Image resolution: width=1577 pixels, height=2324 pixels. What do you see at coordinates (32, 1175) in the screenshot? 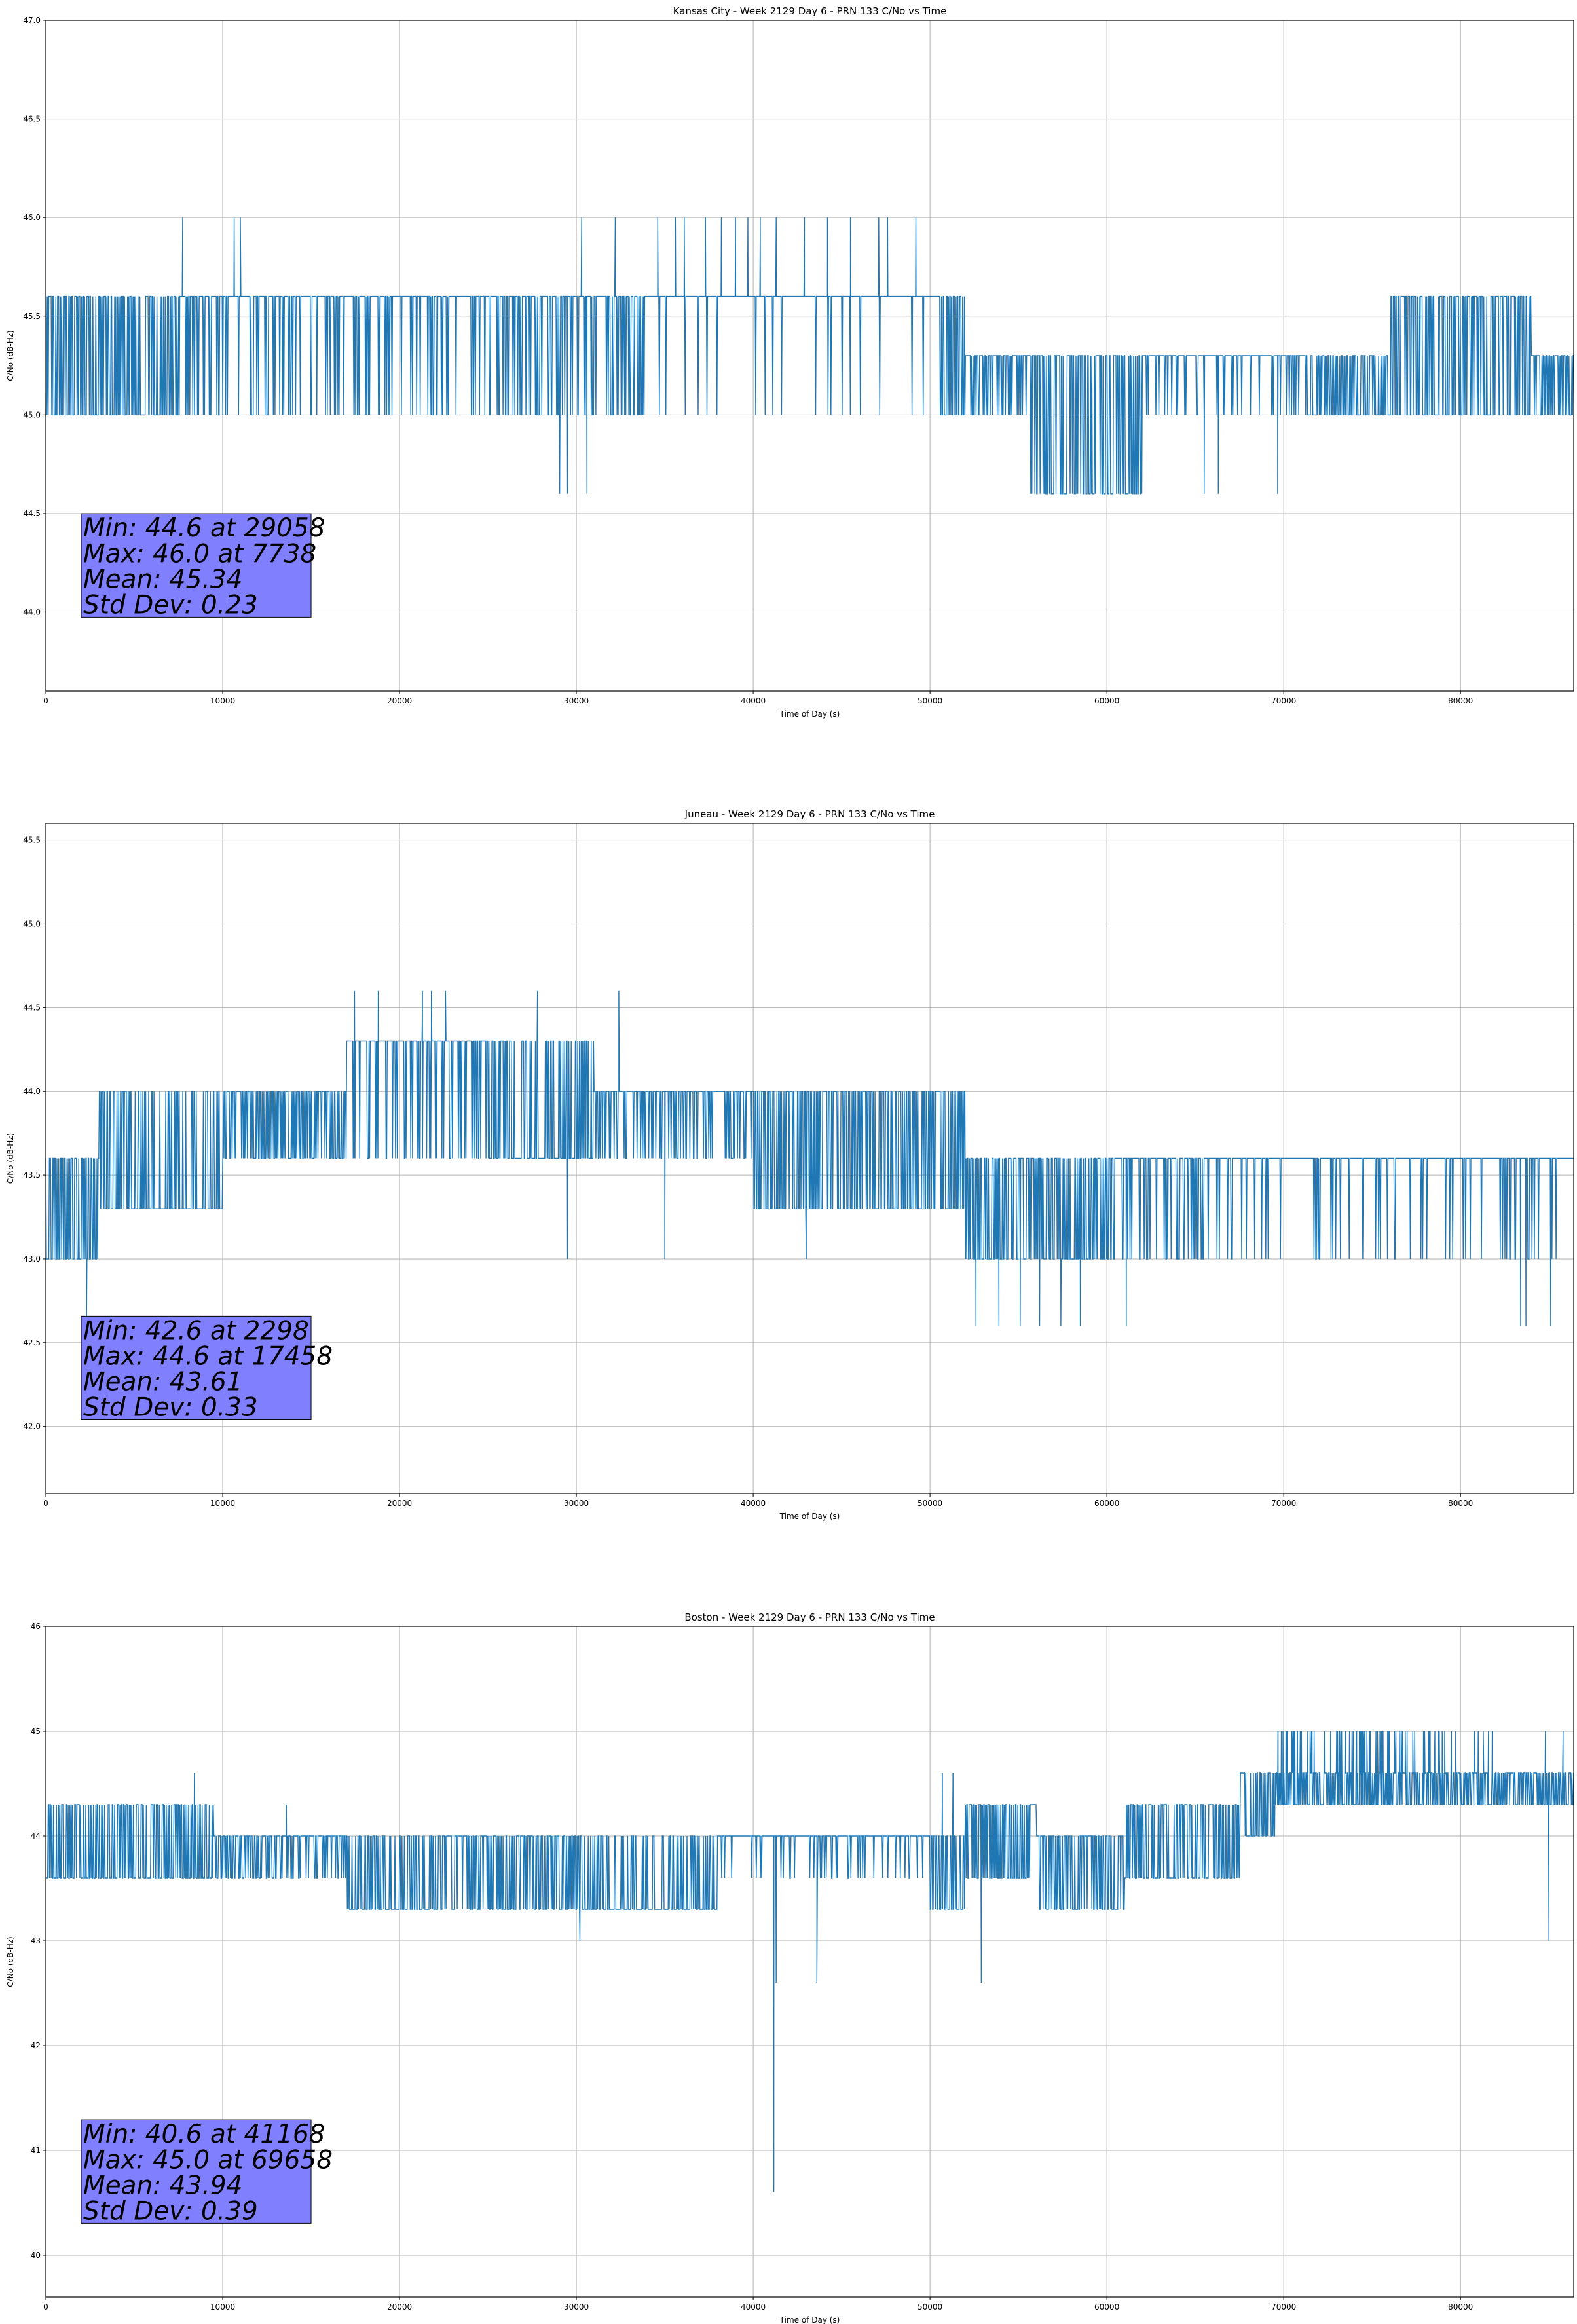
I see `y-tick-label: 43.5` at bounding box center [32, 1175].